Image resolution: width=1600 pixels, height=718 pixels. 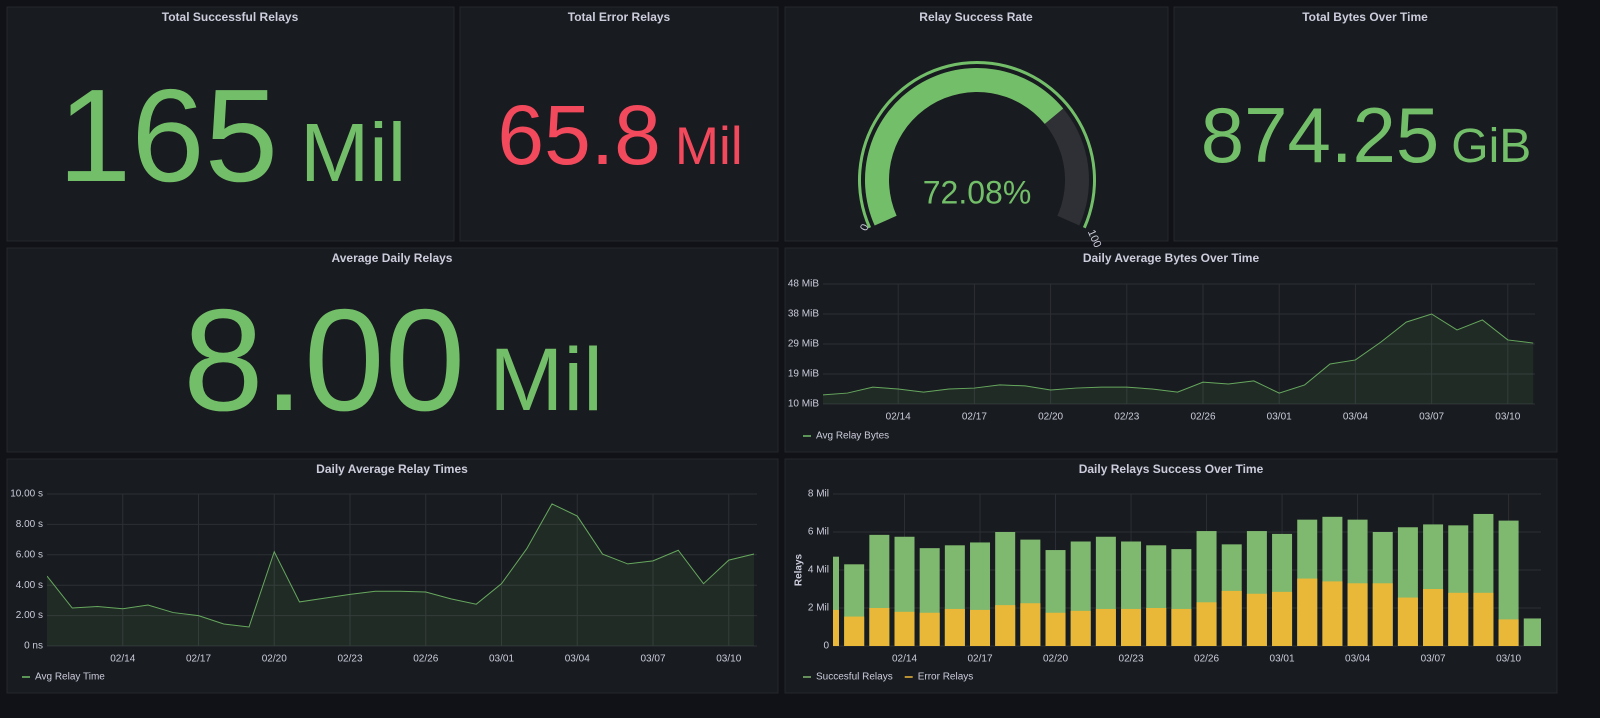 What do you see at coordinates (26, 494) in the screenshot?
I see `y-tick-label: 10.00 s` at bounding box center [26, 494].